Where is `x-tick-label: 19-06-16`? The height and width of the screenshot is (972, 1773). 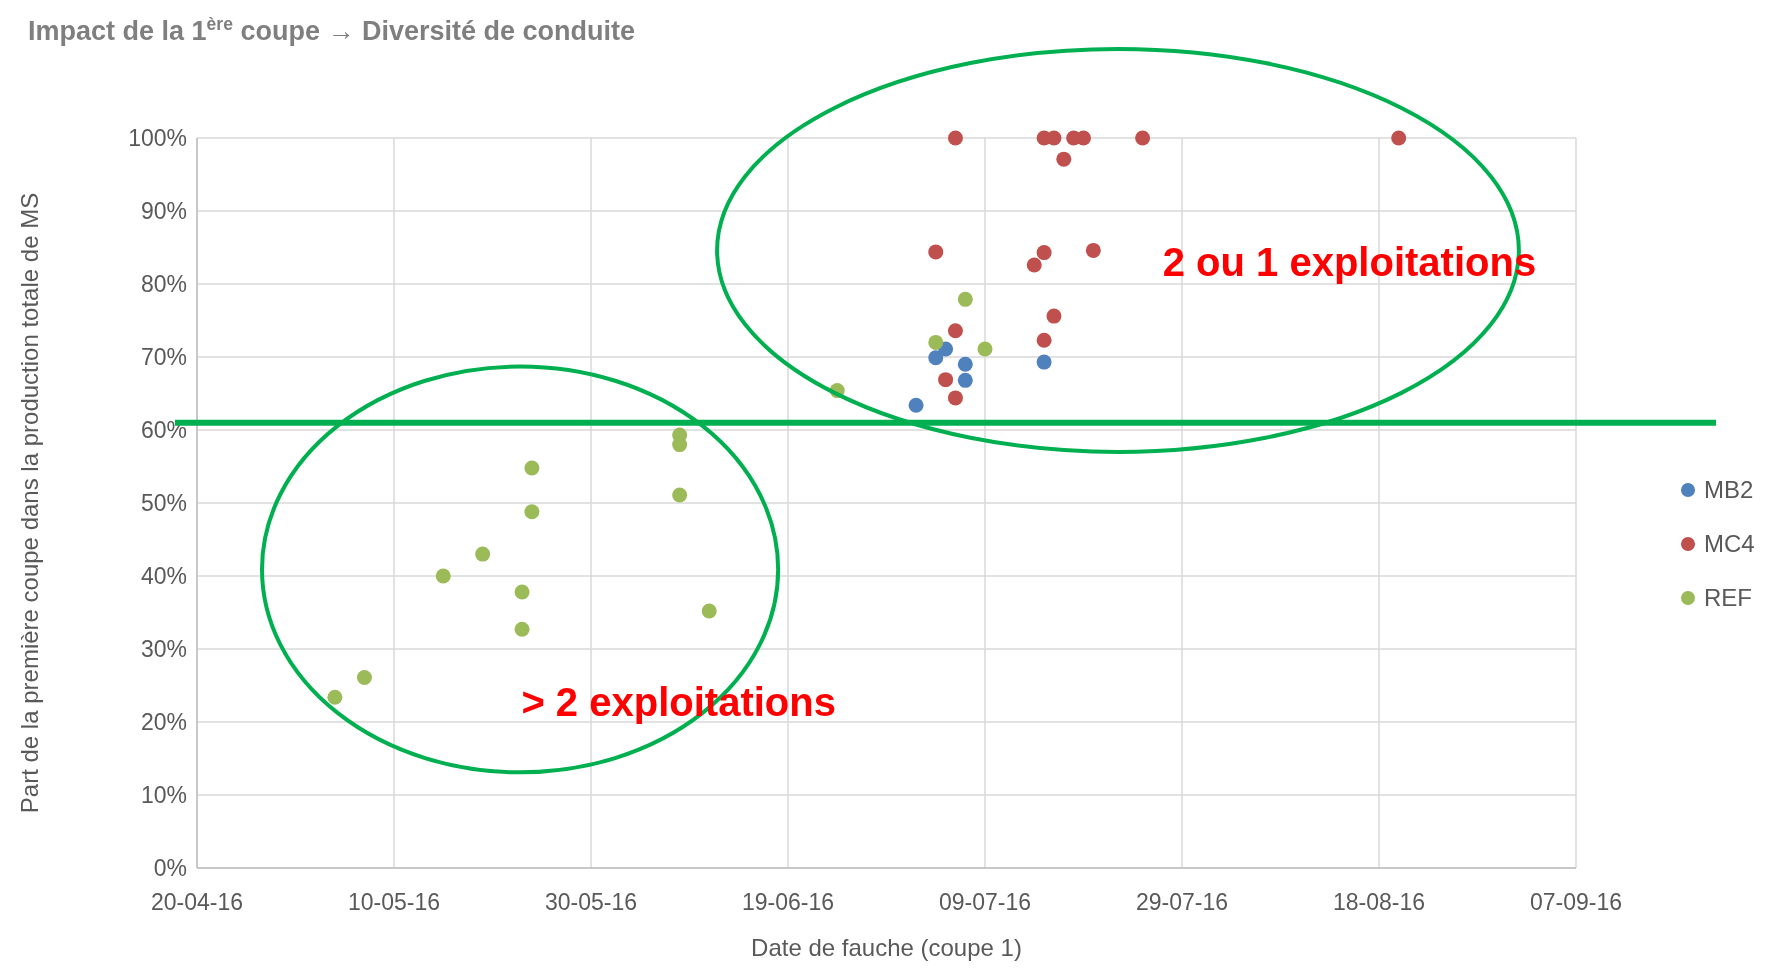
x-tick-label: 19-06-16 is located at coordinates (788, 902).